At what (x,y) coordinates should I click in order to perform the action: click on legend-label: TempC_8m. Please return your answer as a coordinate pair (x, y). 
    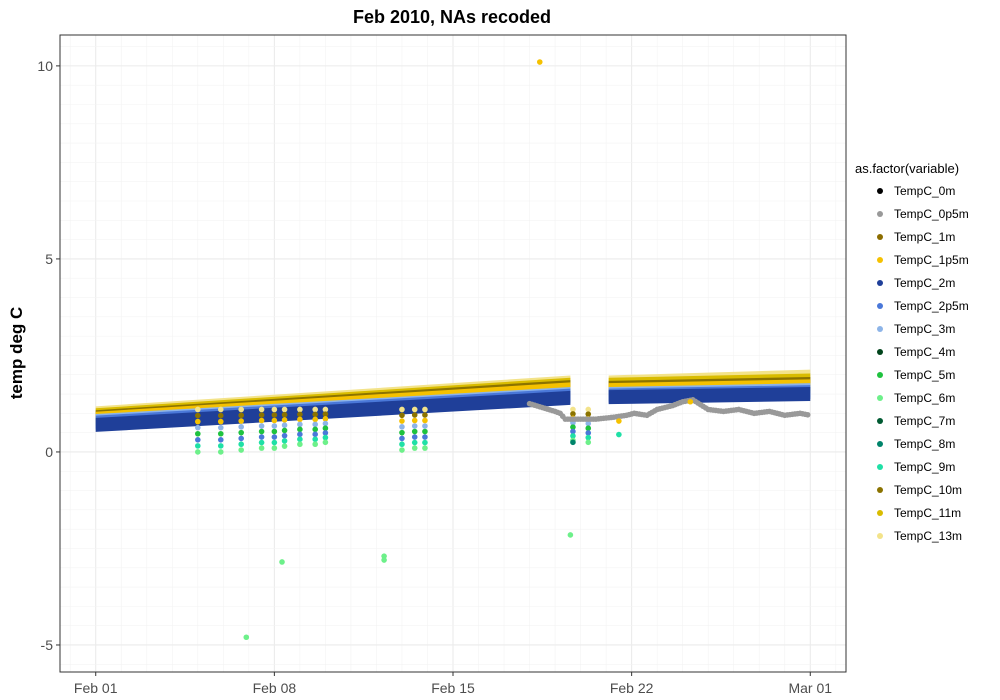
    Looking at the image, I should click on (924, 444).